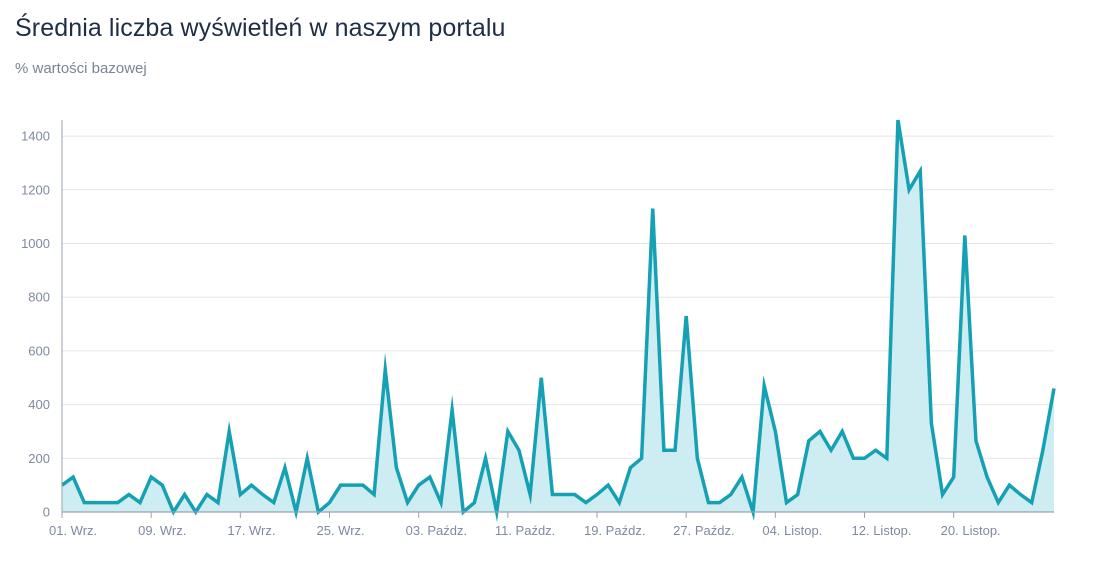  What do you see at coordinates (46, 512) in the screenshot?
I see `y-tick-label: 0` at bounding box center [46, 512].